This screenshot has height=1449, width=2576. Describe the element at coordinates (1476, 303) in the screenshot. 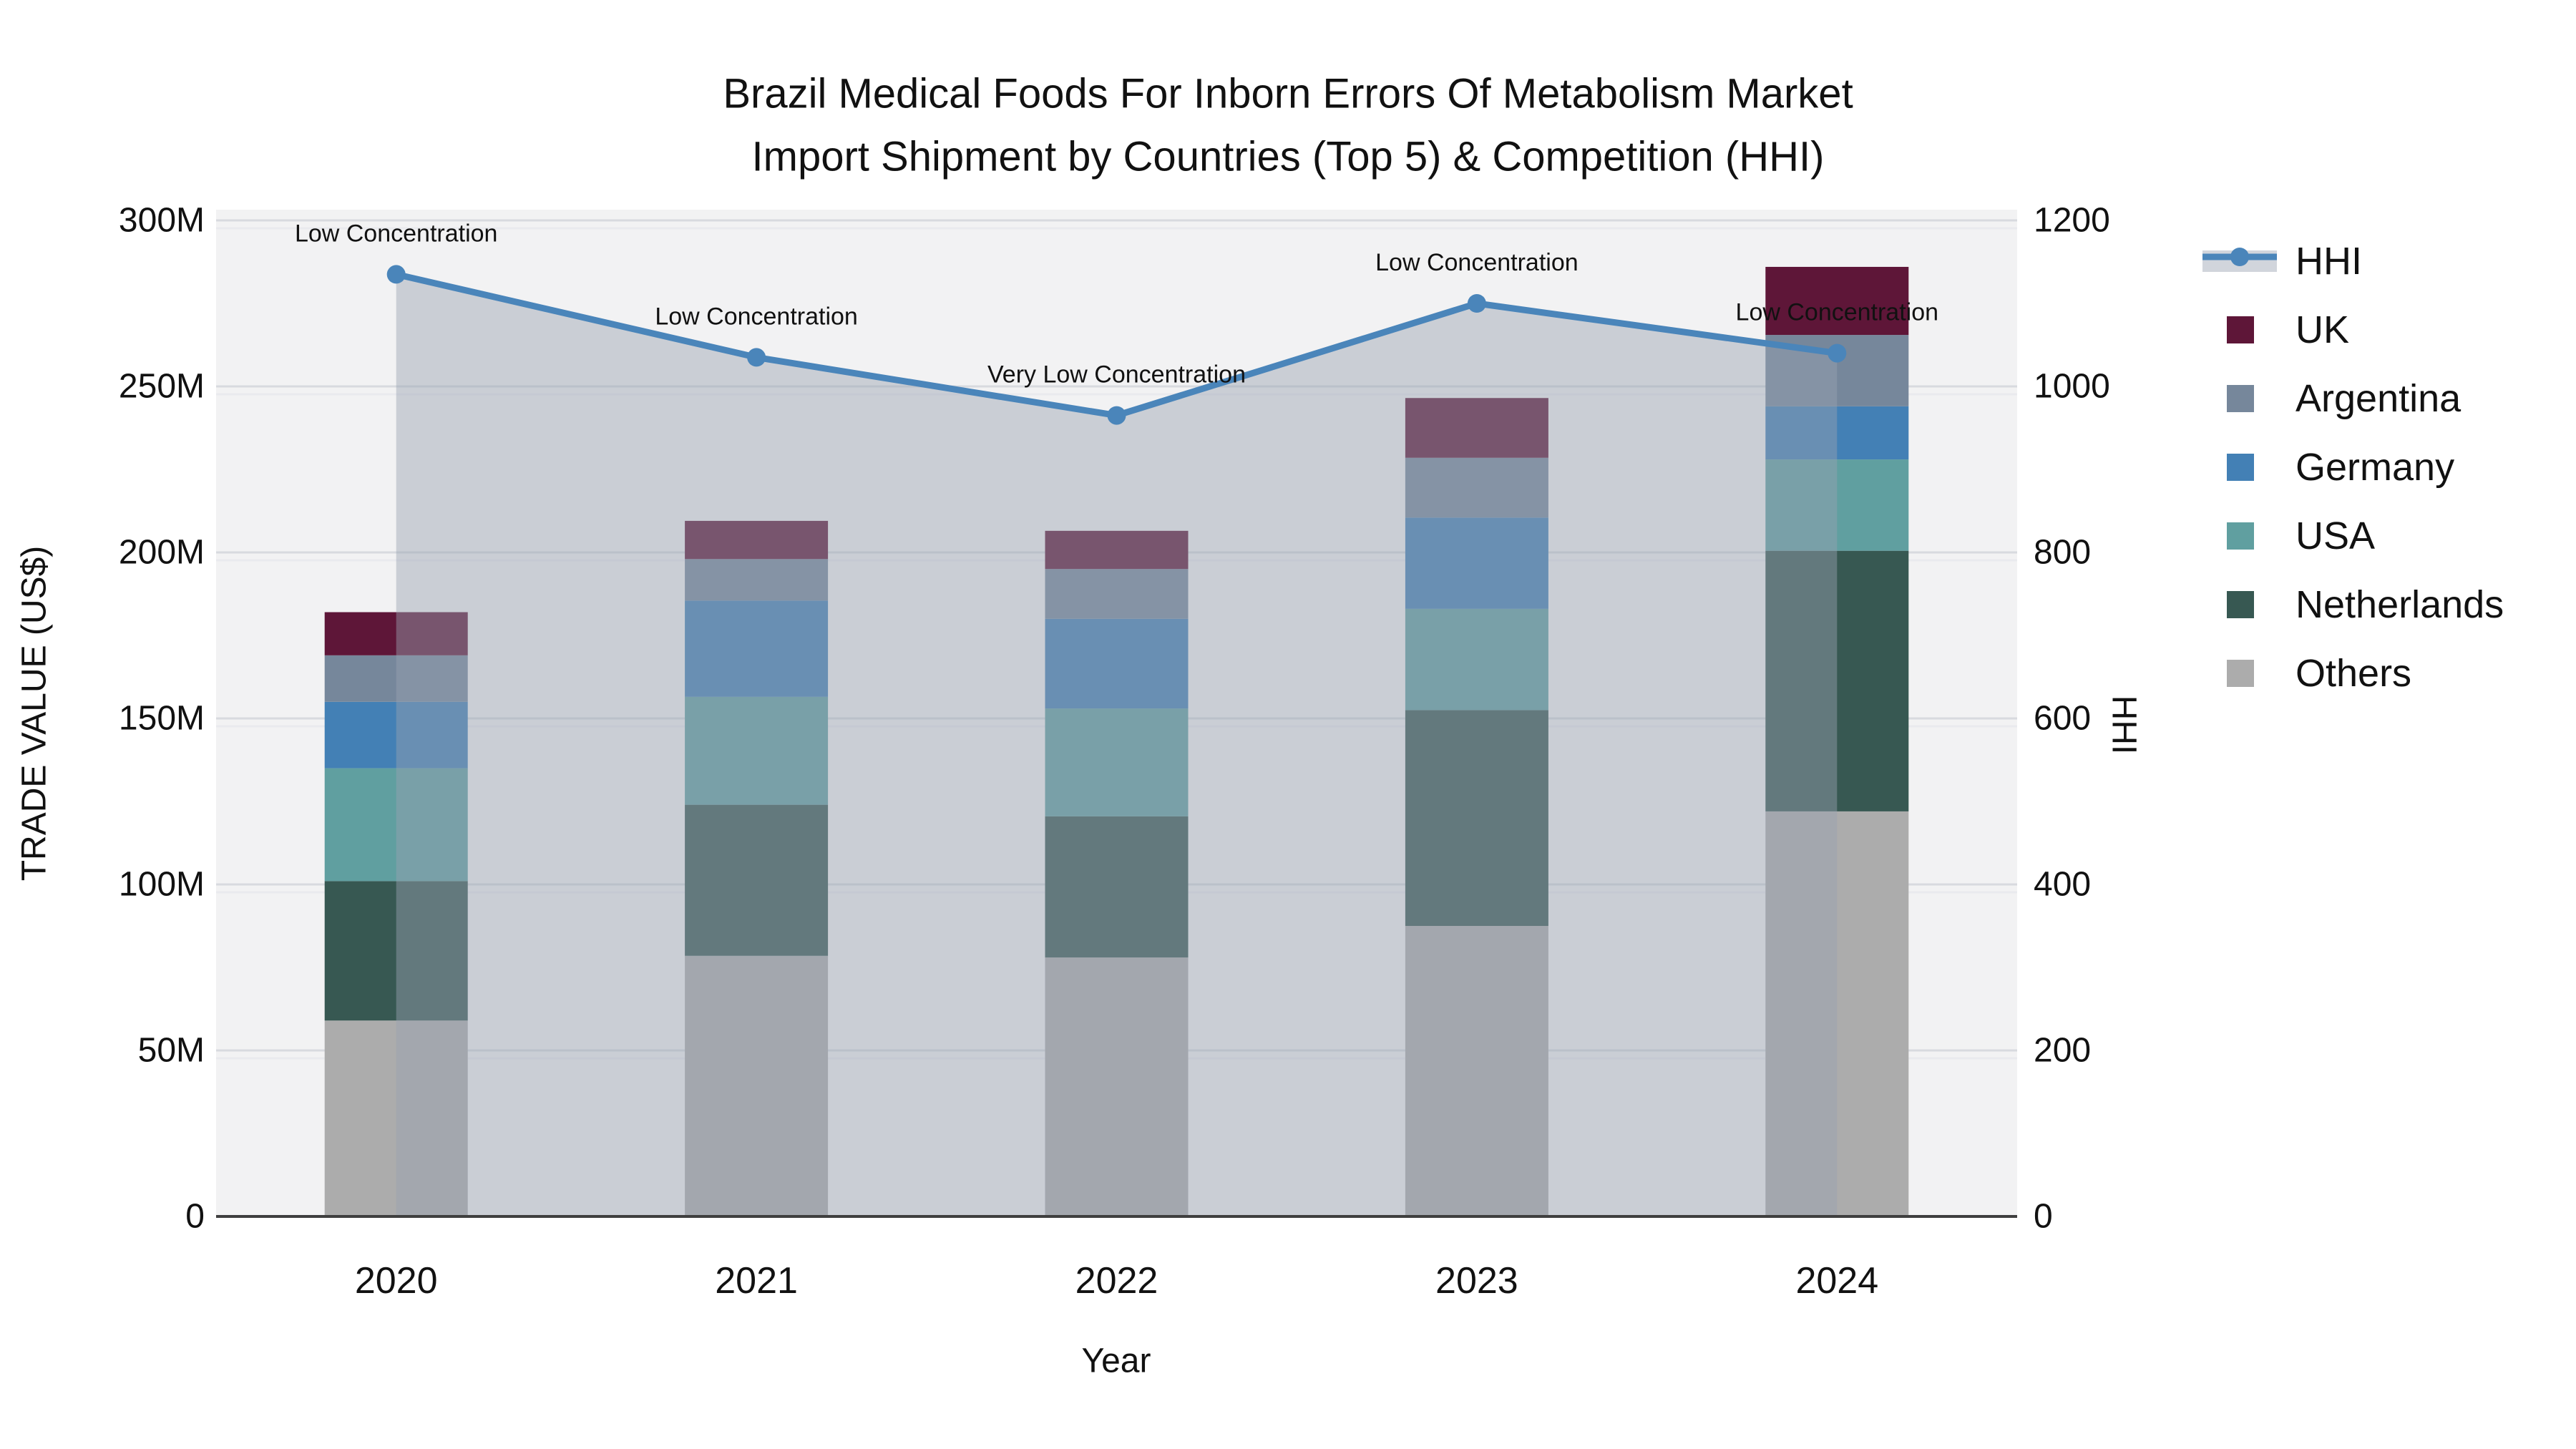

I see `hhi-marker-2023` at that location.